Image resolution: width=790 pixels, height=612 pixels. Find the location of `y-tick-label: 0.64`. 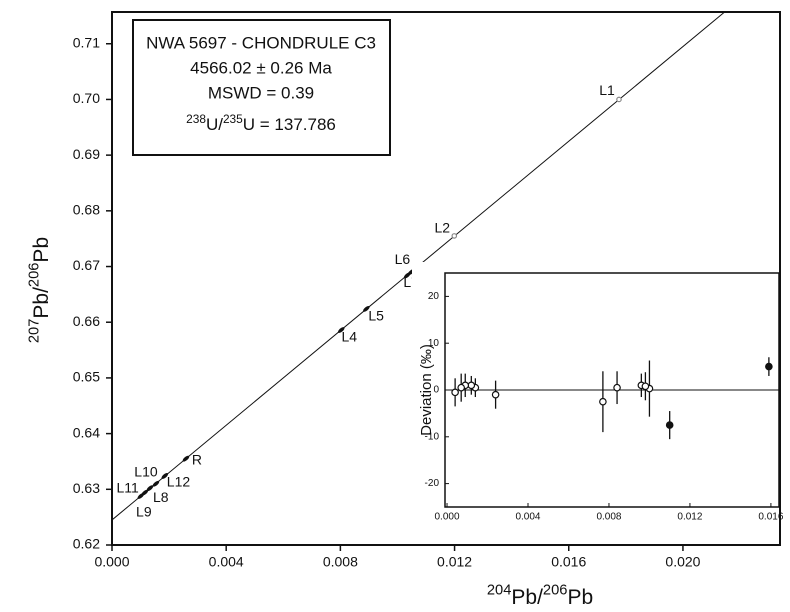

y-tick-label: 0.64 is located at coordinates (86, 432).